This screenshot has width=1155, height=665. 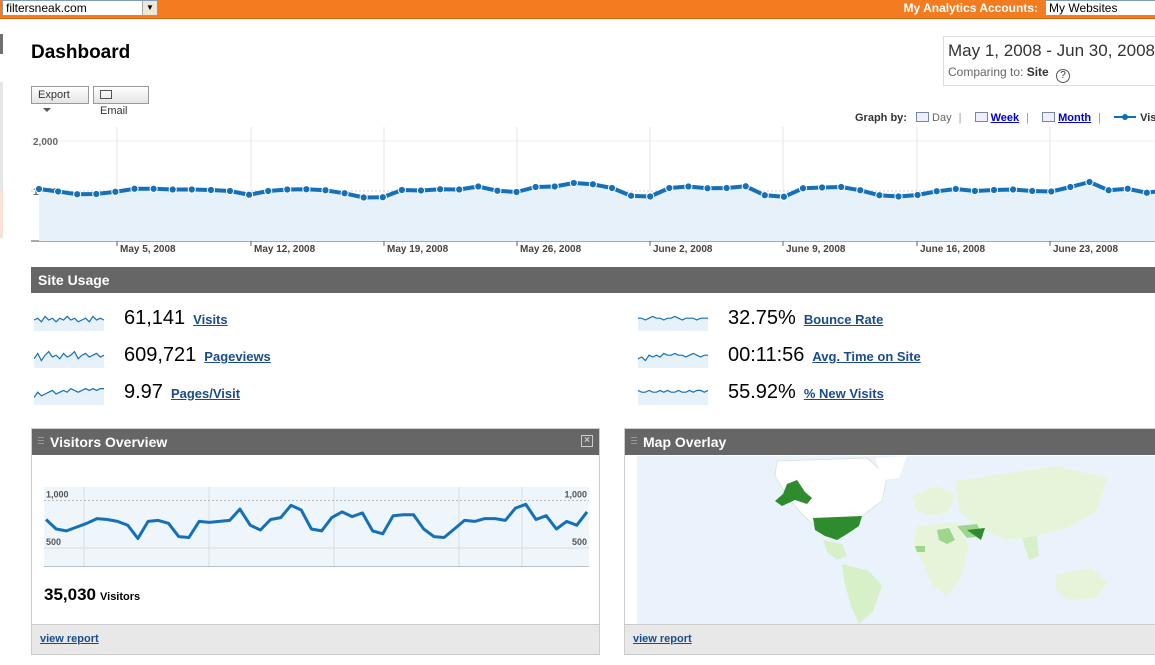 I want to click on map-overlay-title: Map Overlay, so click(x=685, y=442).